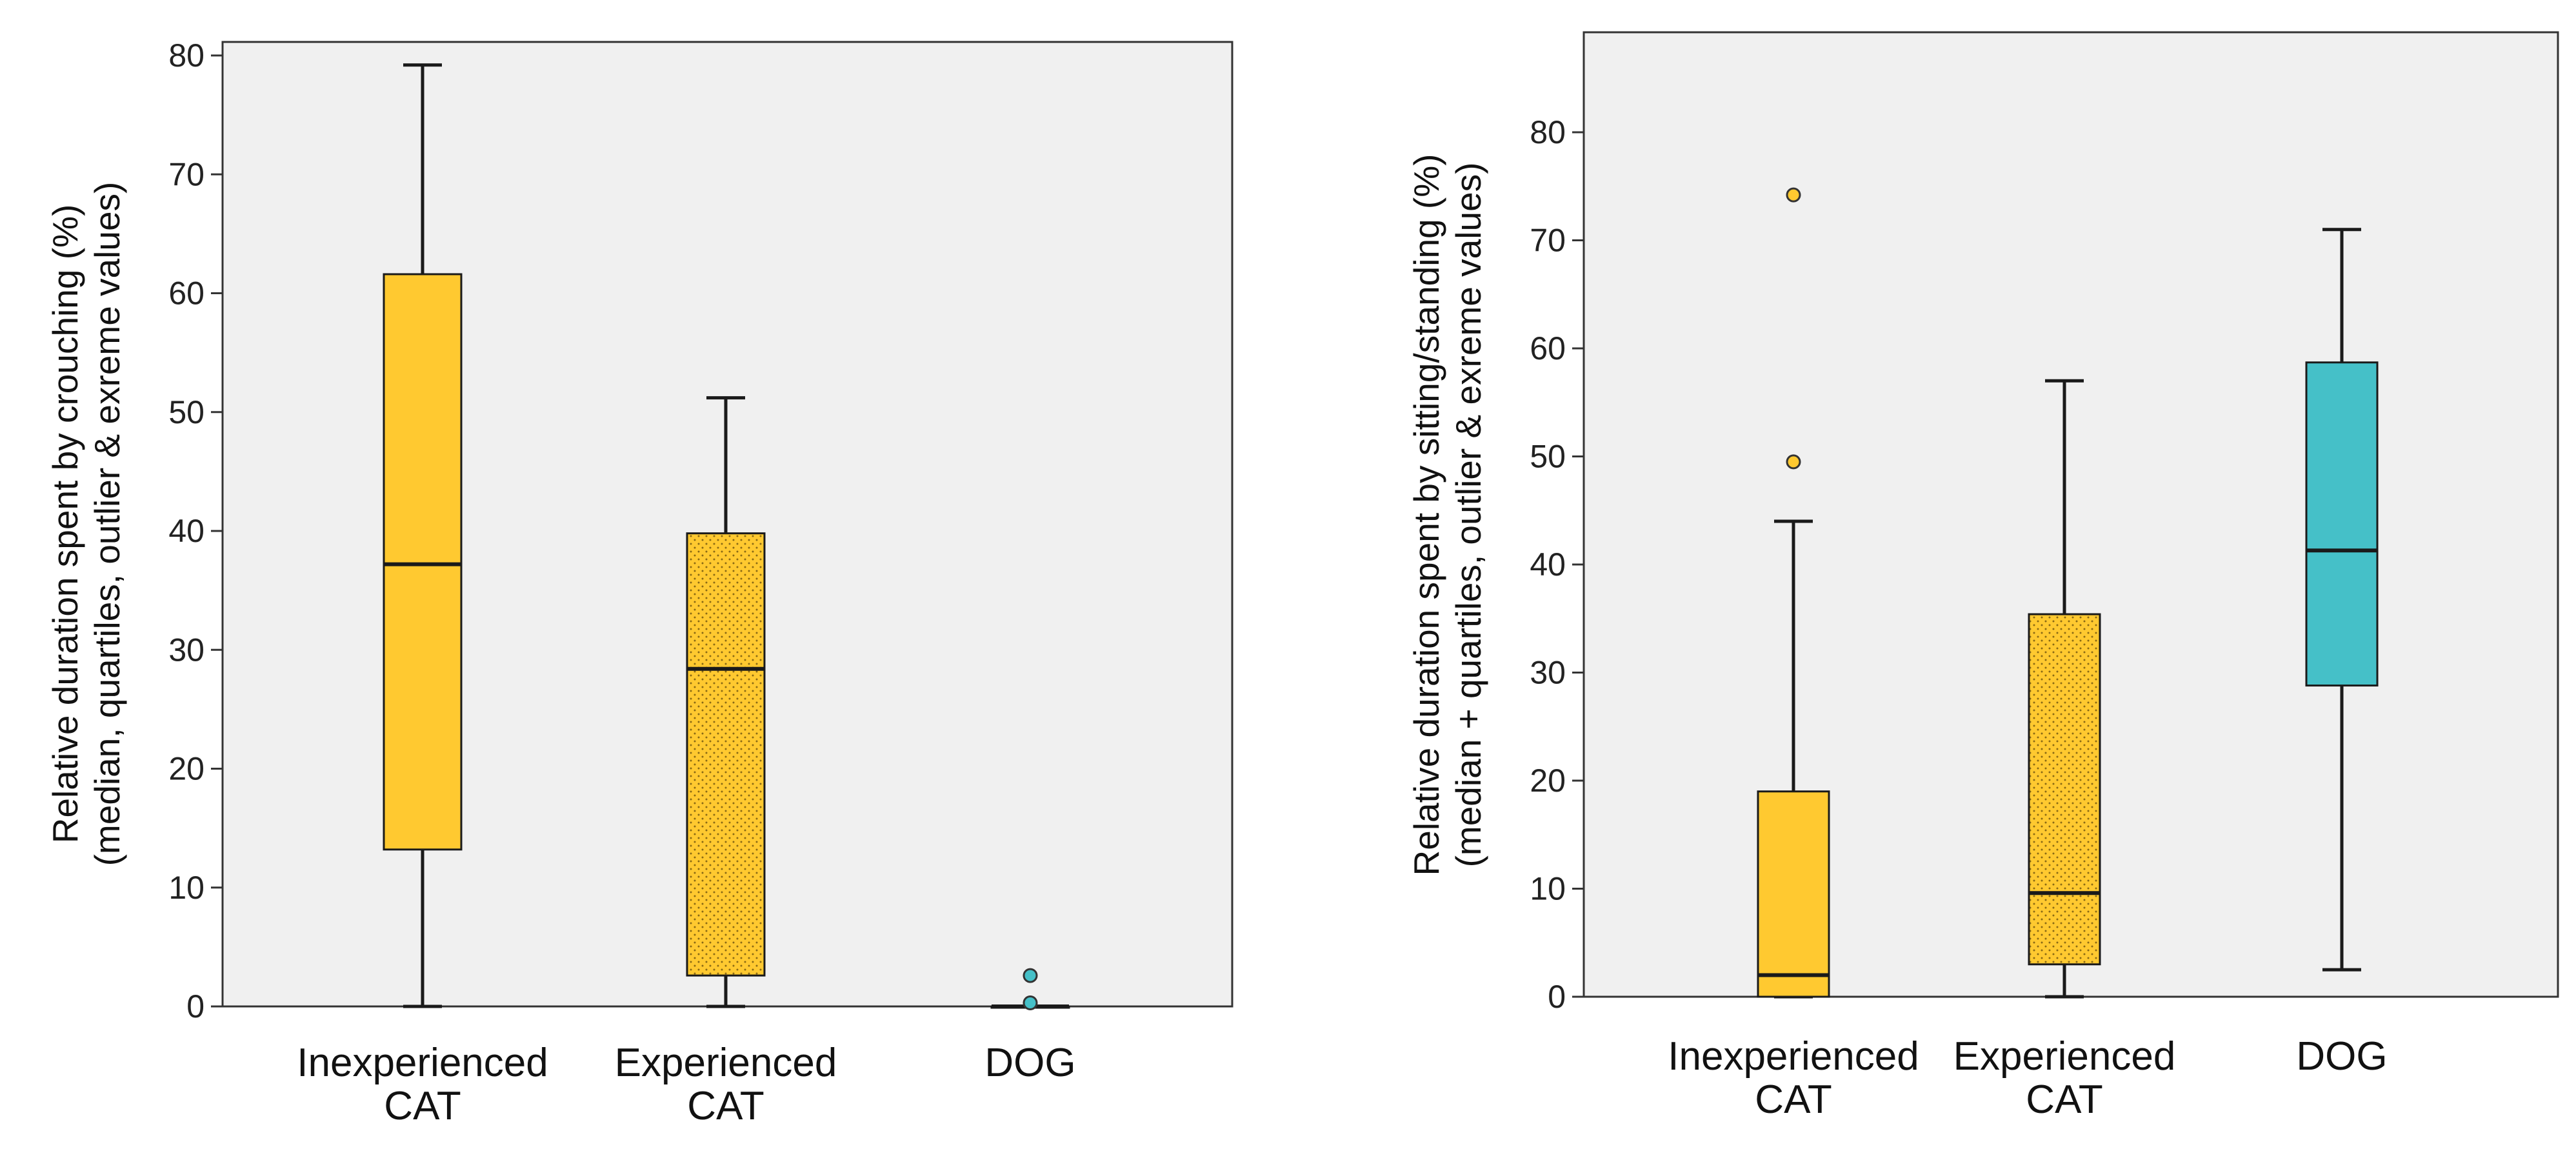 The height and width of the screenshot is (1149, 2576). I want to click on right-y-tick-label: 40, so click(1548, 564).